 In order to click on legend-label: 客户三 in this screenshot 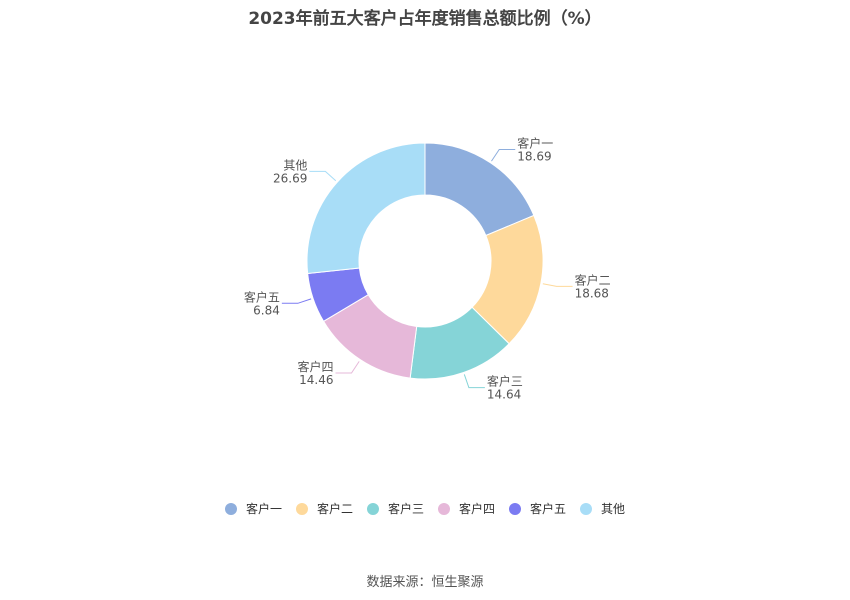, I will do `click(405, 509)`.